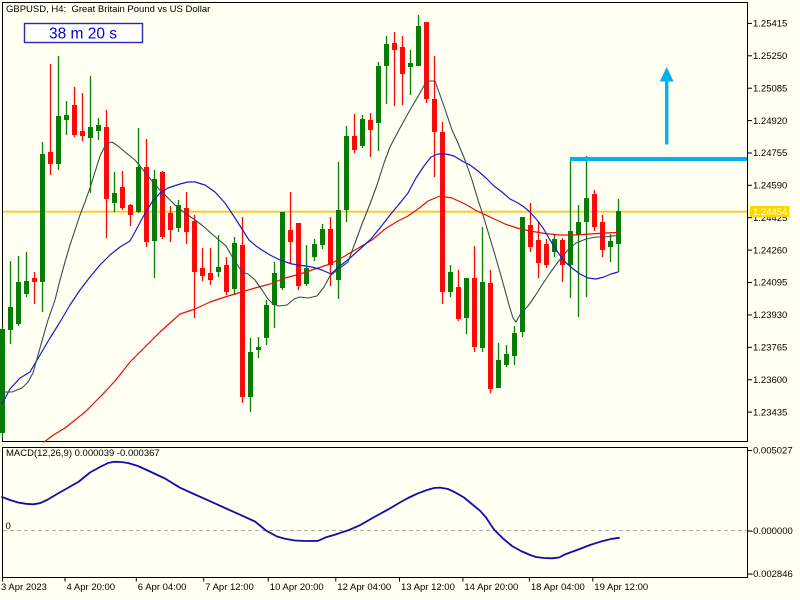 The image size is (800, 600). Describe the element at coordinates (770, 24) in the screenshot. I see `svg-text: 1.25415` at that location.